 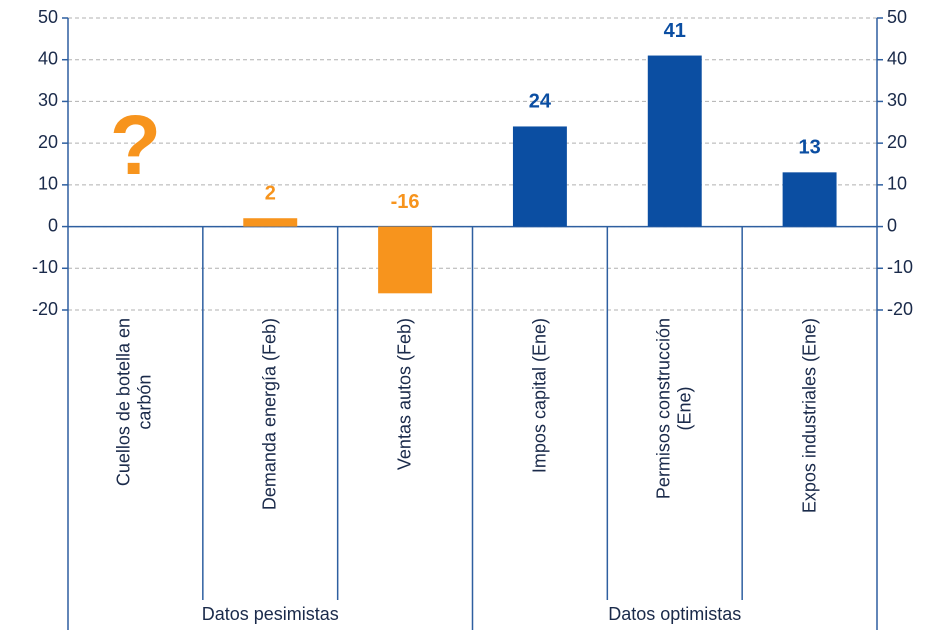 What do you see at coordinates (48, 184) in the screenshot?
I see `y-tick-label: 10` at bounding box center [48, 184].